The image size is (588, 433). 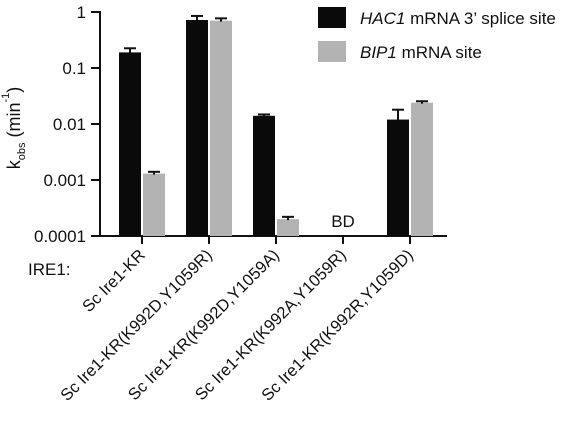 What do you see at coordinates (439, 52) in the screenshot?
I see `legend-label-rest: mRNA site` at bounding box center [439, 52].